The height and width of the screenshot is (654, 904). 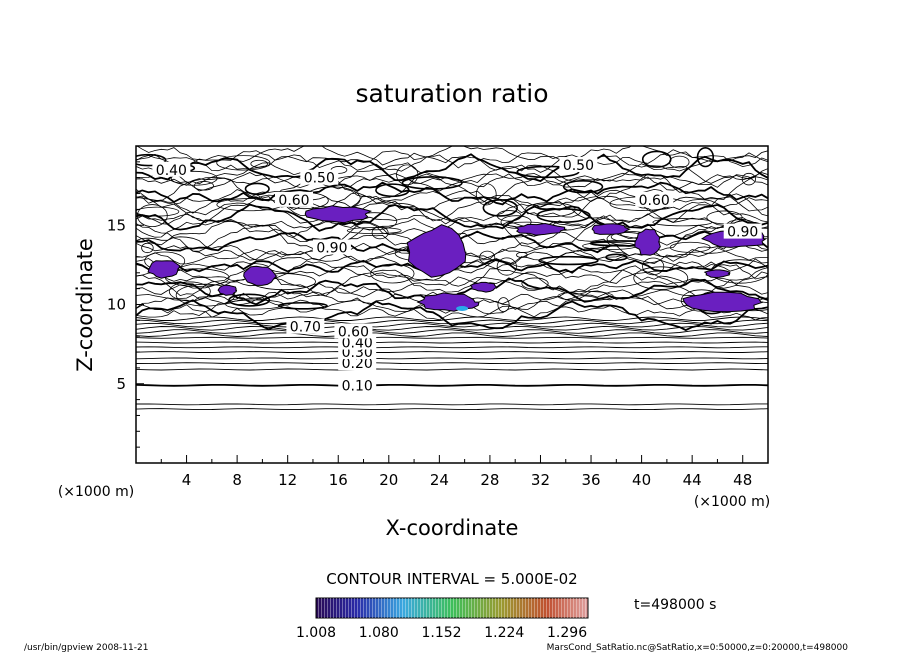 What do you see at coordinates (451, 579) in the screenshot?
I see `contour-interval: CONTOUR INTERVAL = 5.000E-02` at bounding box center [451, 579].